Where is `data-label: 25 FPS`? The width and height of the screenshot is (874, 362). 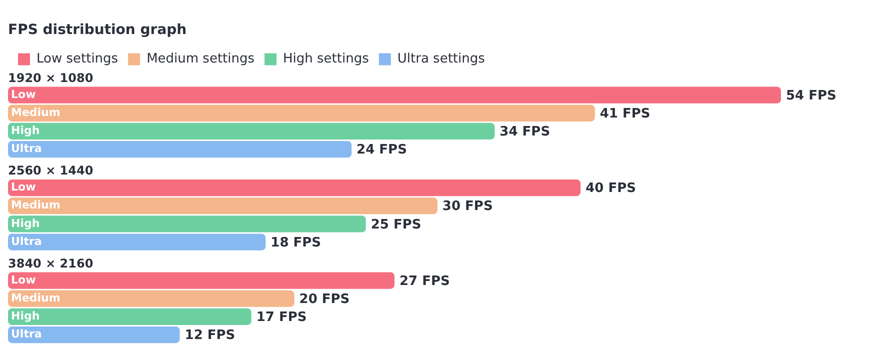
data-label: 25 FPS is located at coordinates (396, 224).